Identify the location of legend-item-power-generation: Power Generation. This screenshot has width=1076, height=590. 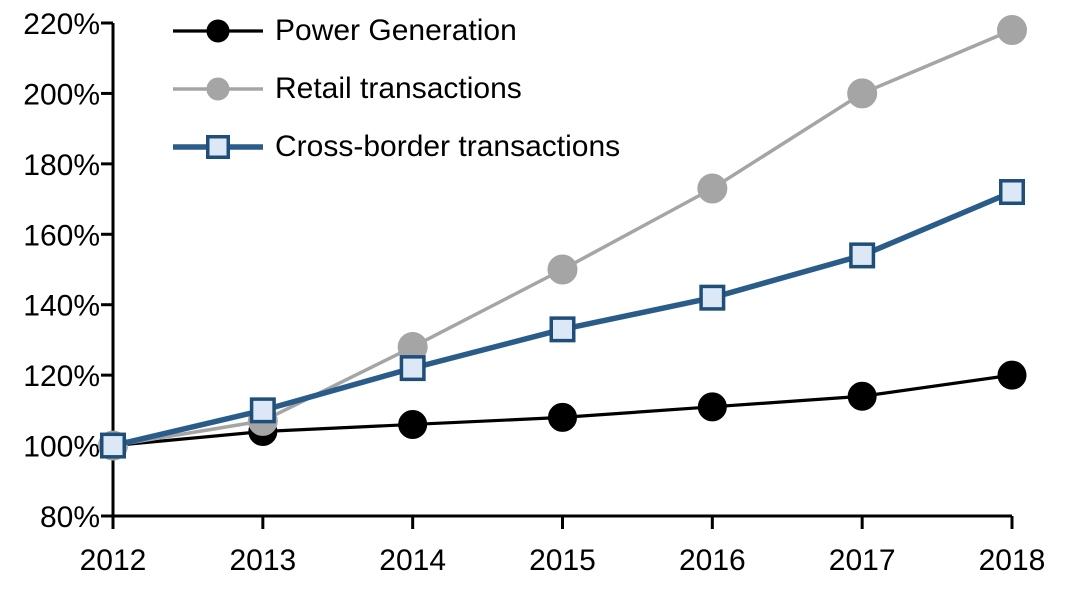
(396, 31).